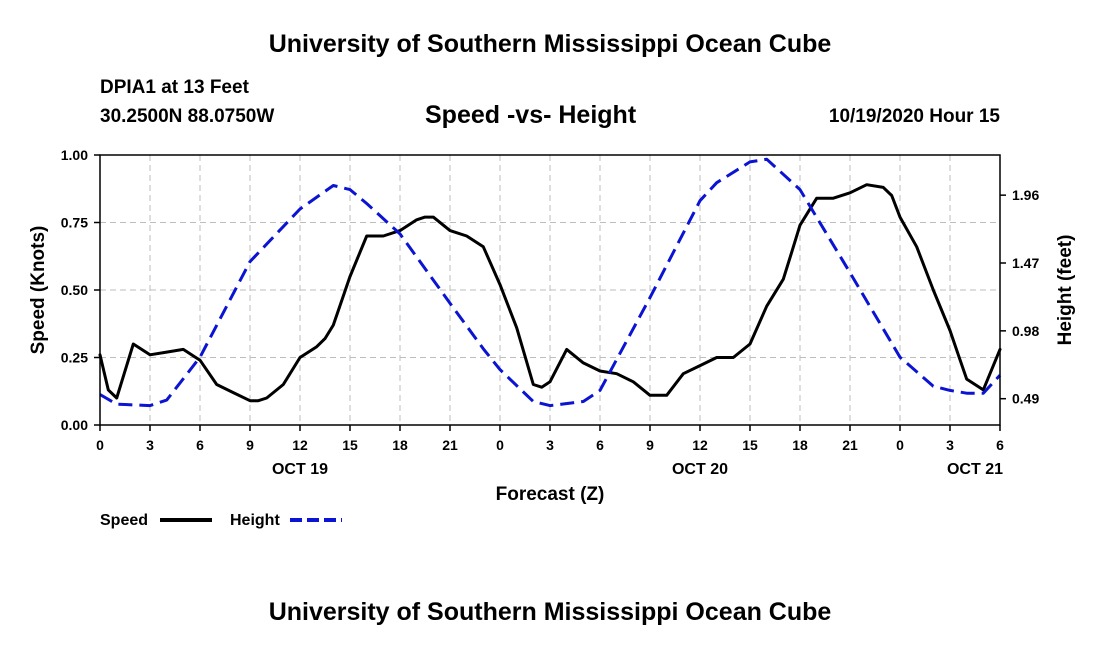 The image size is (1100, 650). Describe the element at coordinates (1025, 263) in the screenshot. I see `y-tick-label-right: 1.47` at that location.